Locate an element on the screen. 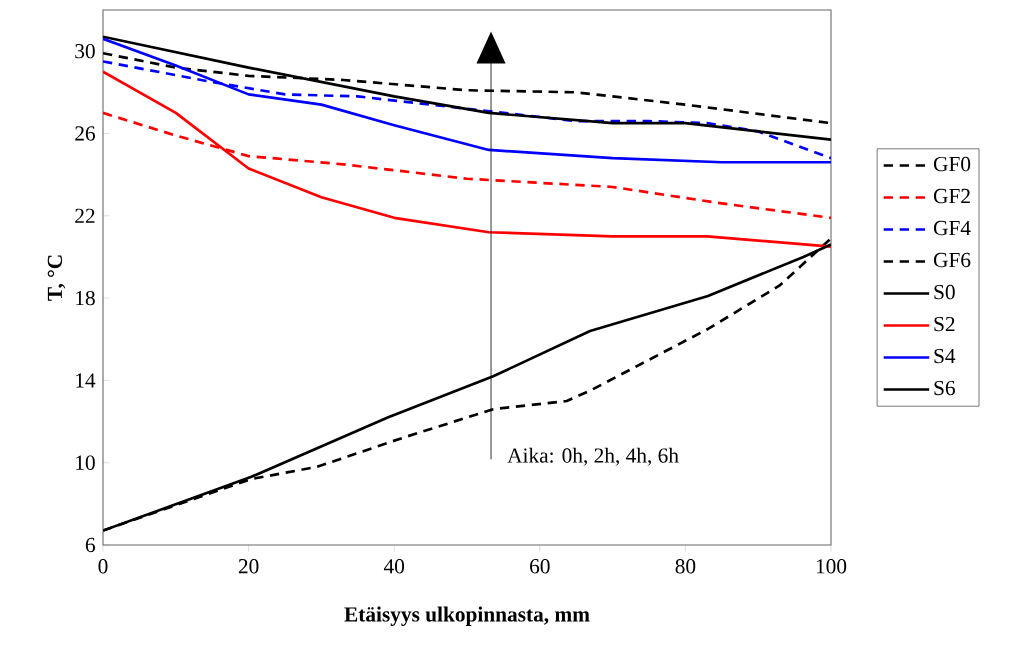 The height and width of the screenshot is (651, 1019). x-tick-label: 20 is located at coordinates (248, 566).